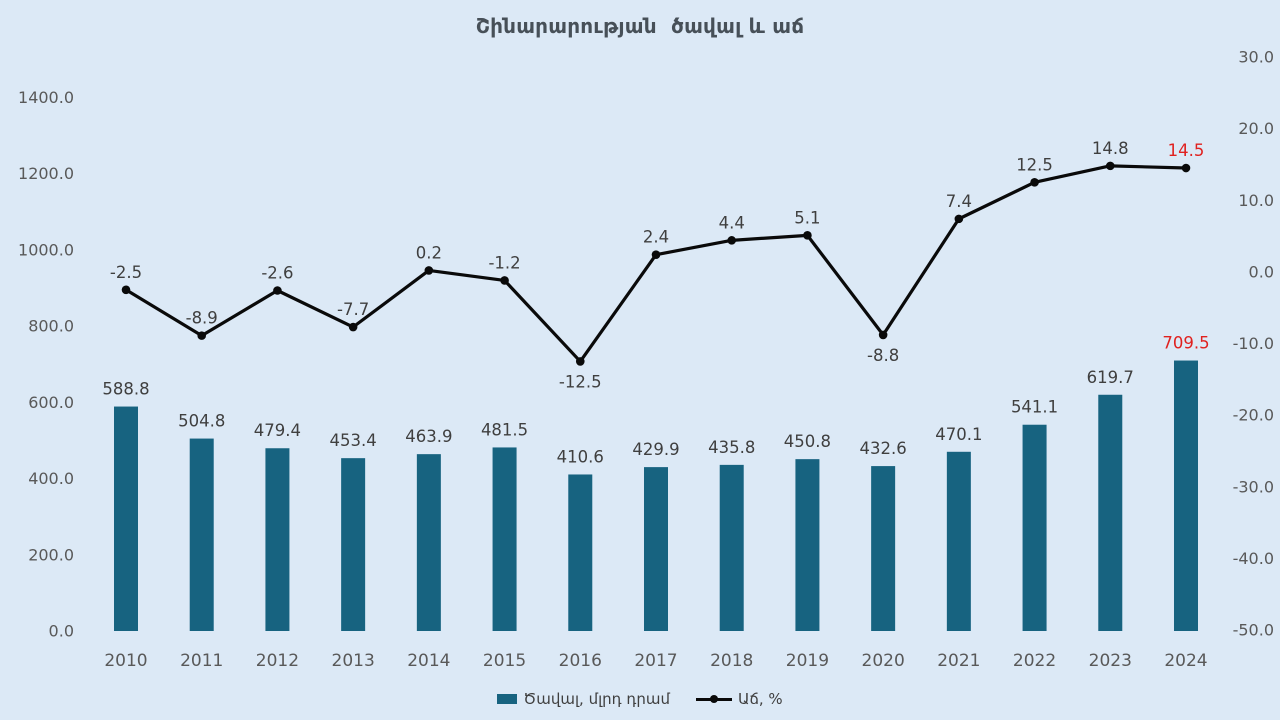 This screenshot has height=720, width=1280. What do you see at coordinates (580, 661) in the screenshot?
I see `x-axis-label-2016: 2016` at bounding box center [580, 661].